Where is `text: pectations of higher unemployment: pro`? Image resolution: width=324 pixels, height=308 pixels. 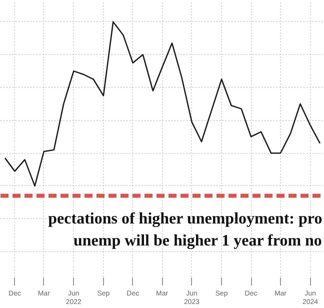 text: pectations of higher unemployment: pro is located at coordinates (185, 219).